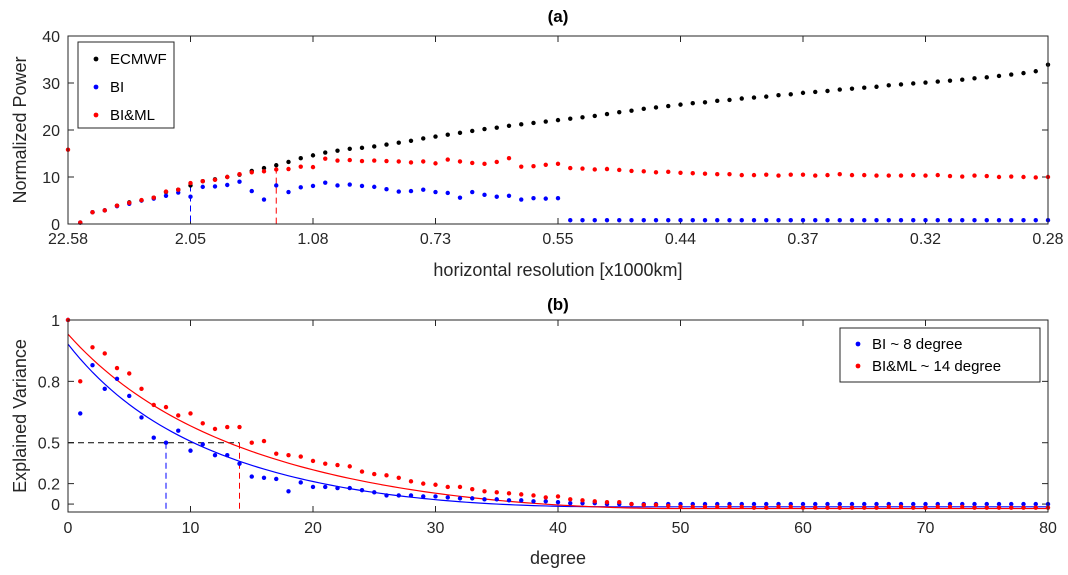  What do you see at coordinates (51, 178) in the screenshot?
I see `y-tick-label: 10` at bounding box center [51, 178].